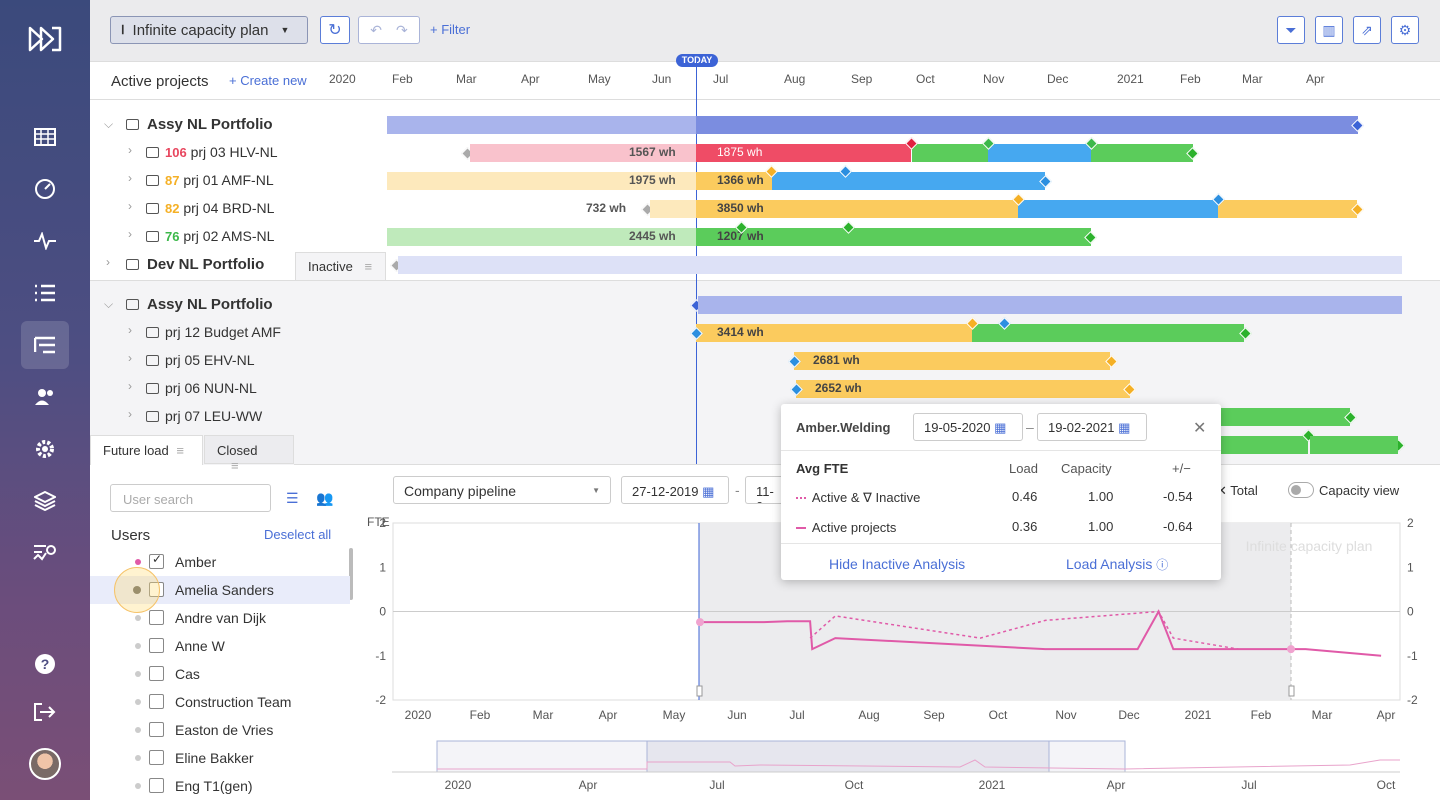 The image size is (1440, 800). I want to click on capacity-view-toggle, so click(1301, 490).